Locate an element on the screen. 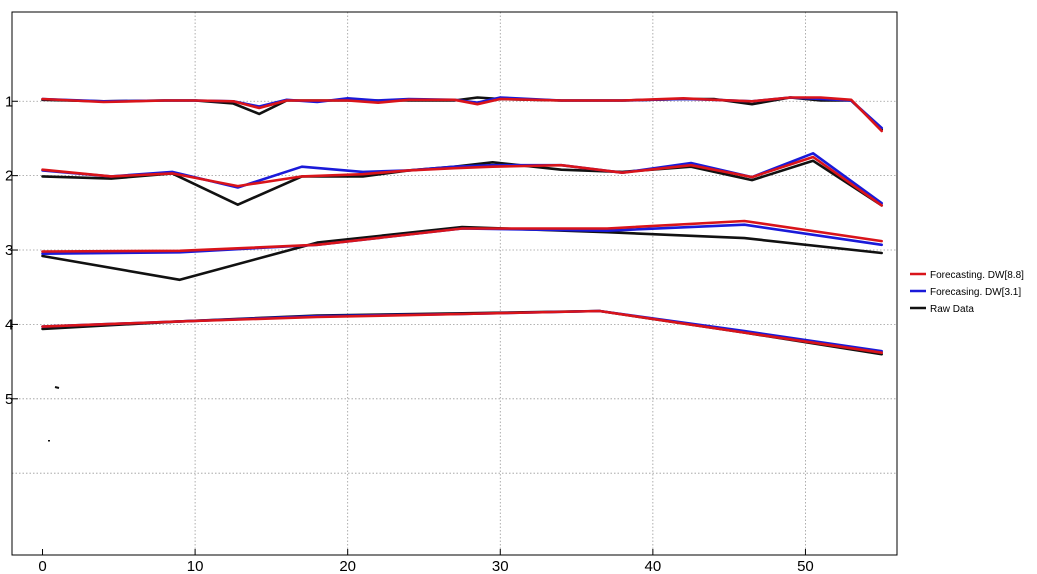 Image resolution: width=1037 pixels, height=574 pixels. y-tick-label: 1 is located at coordinates (9, 101).